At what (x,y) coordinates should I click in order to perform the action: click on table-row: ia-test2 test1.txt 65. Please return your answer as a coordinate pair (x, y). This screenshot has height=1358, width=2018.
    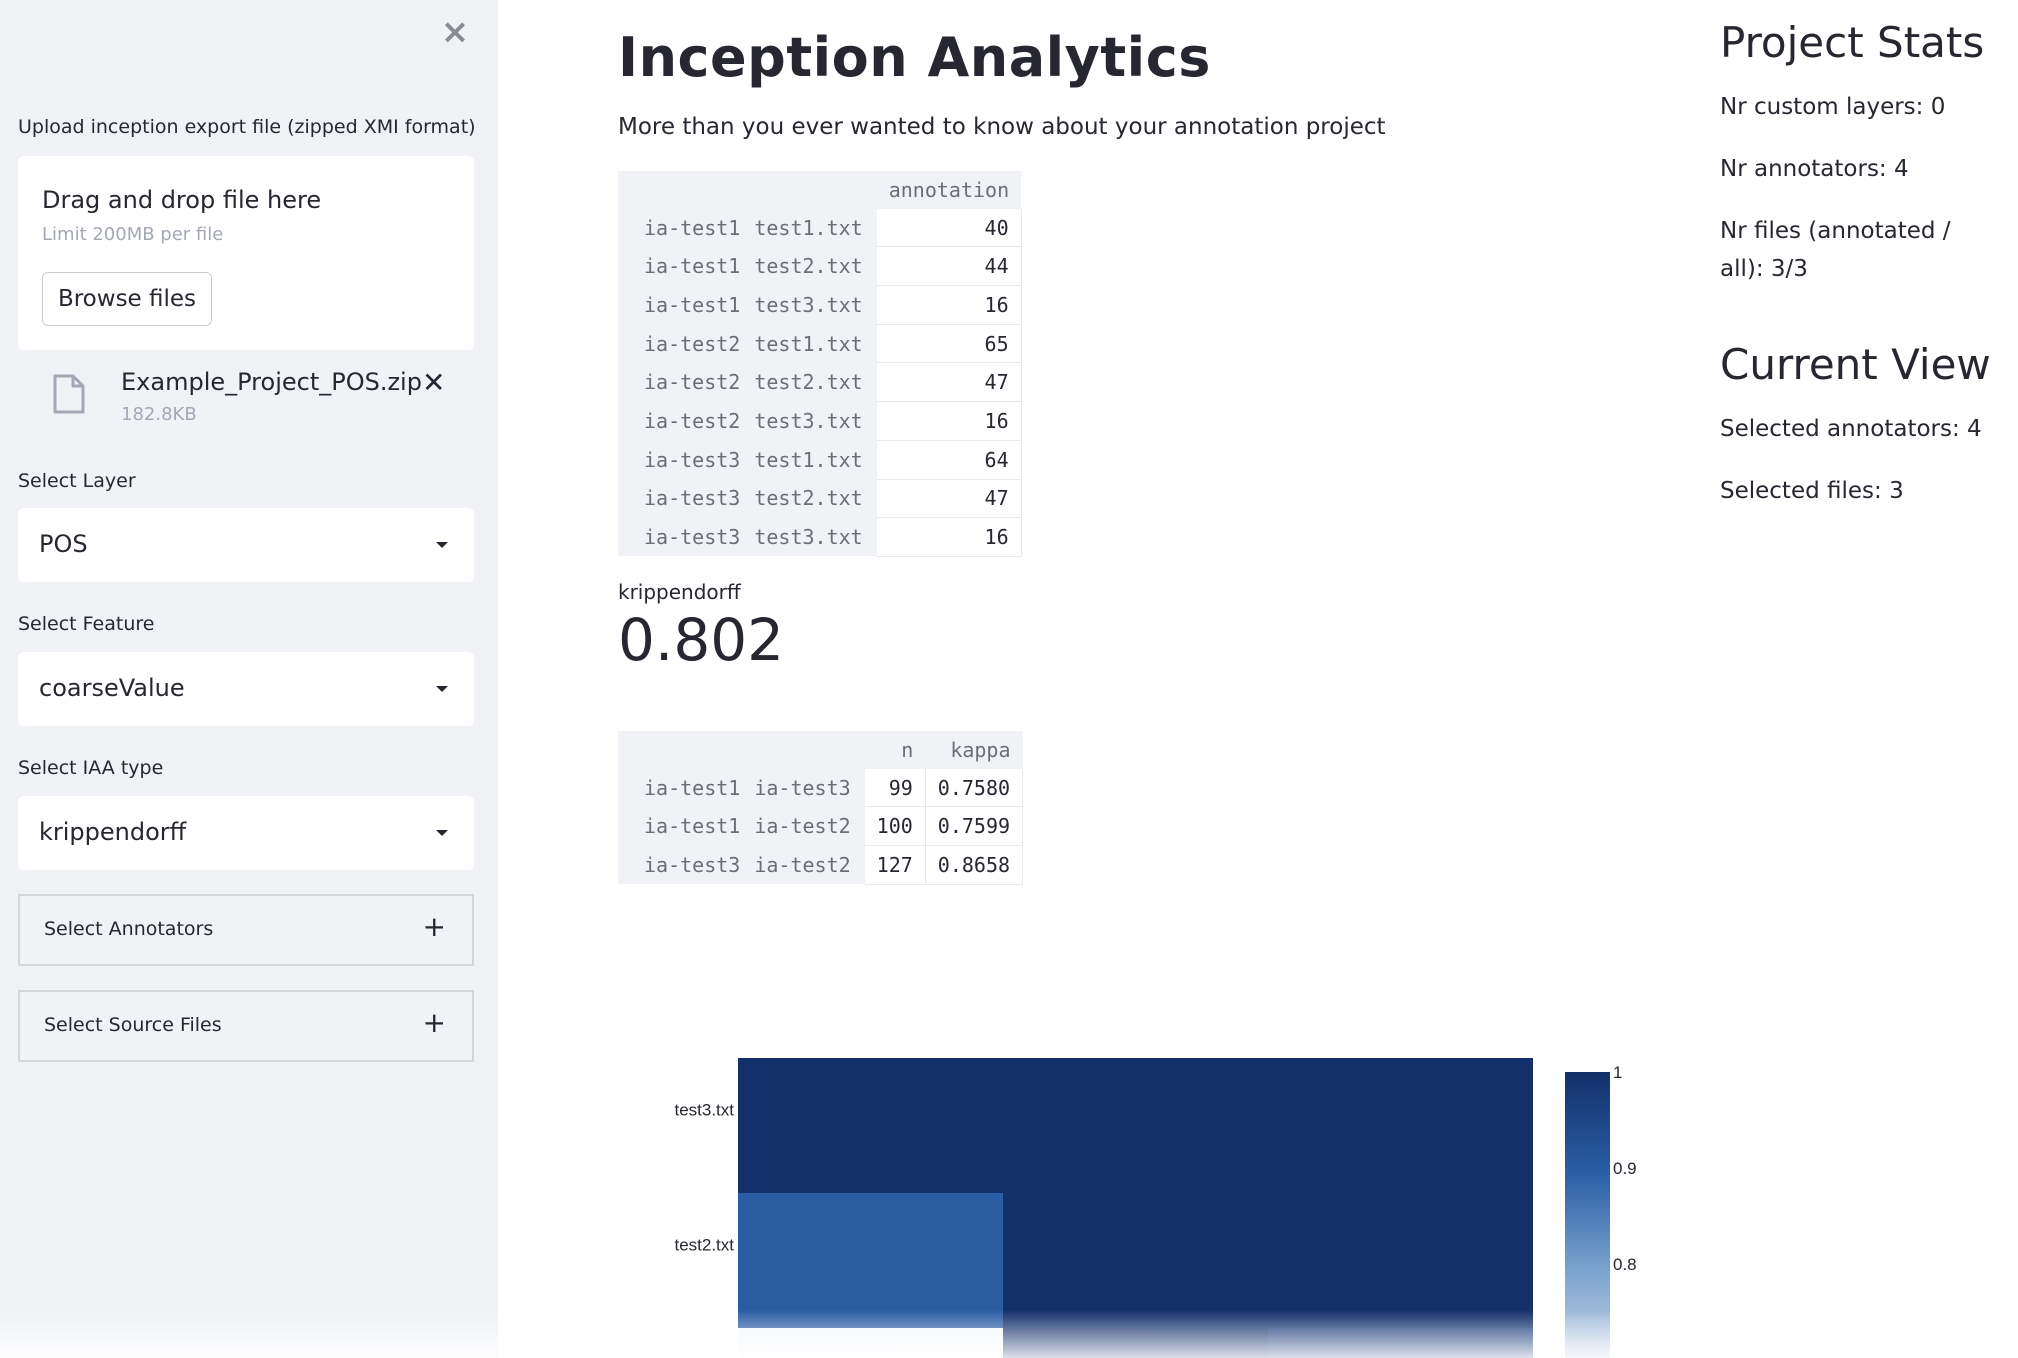
    Looking at the image, I should click on (820, 344).